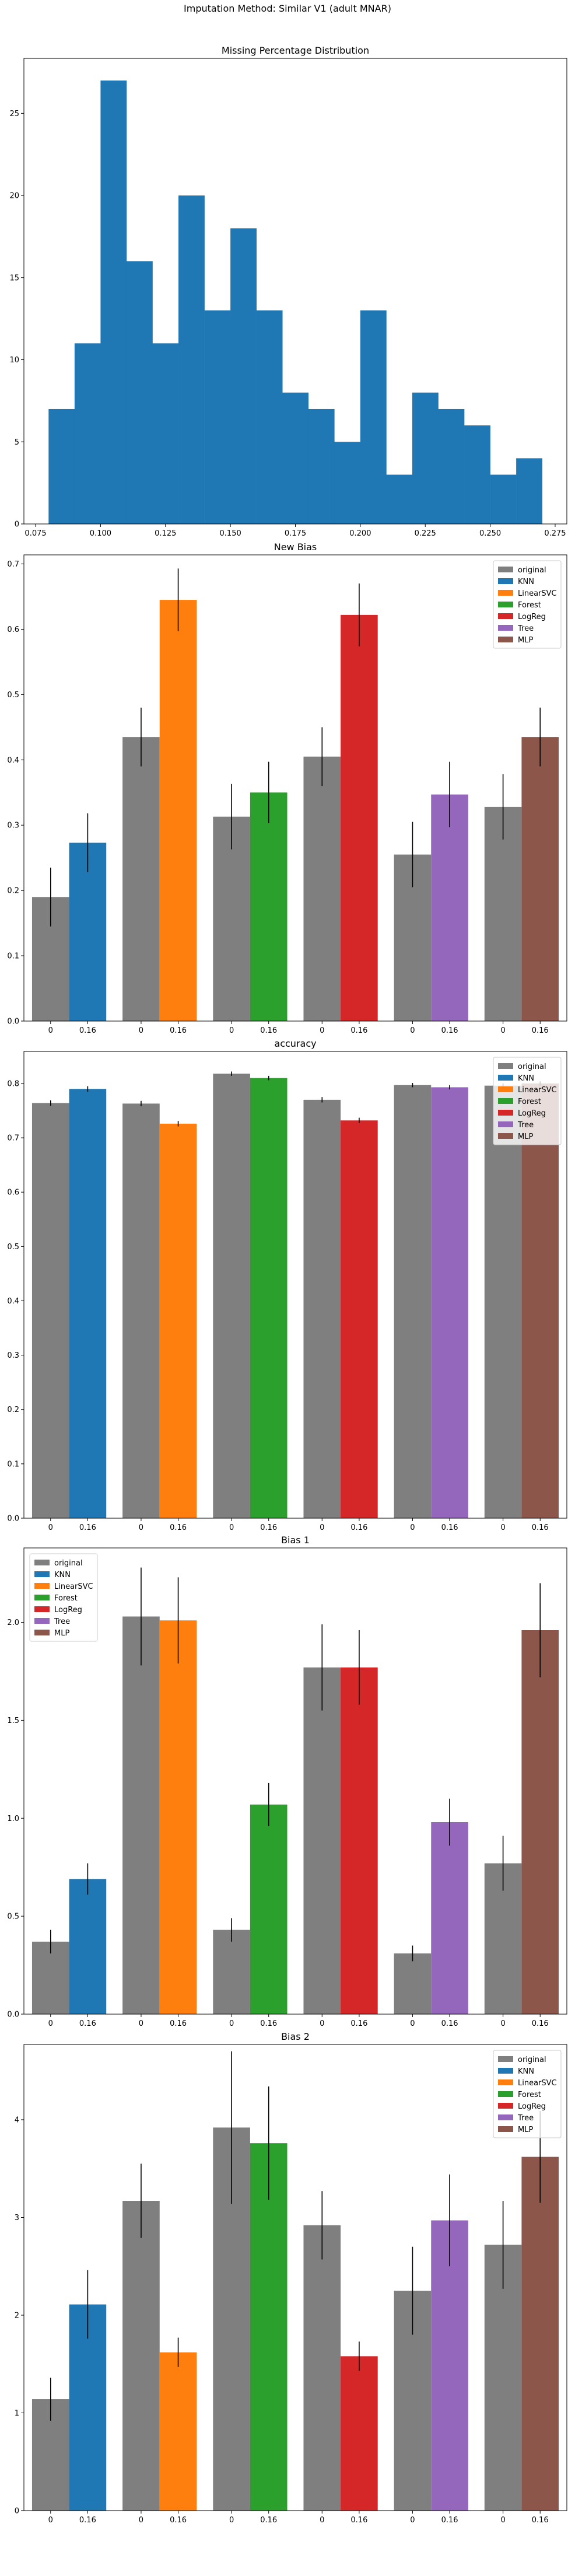  Describe the element at coordinates (17, 2315) in the screenshot. I see `y-tick-label: 2` at that location.